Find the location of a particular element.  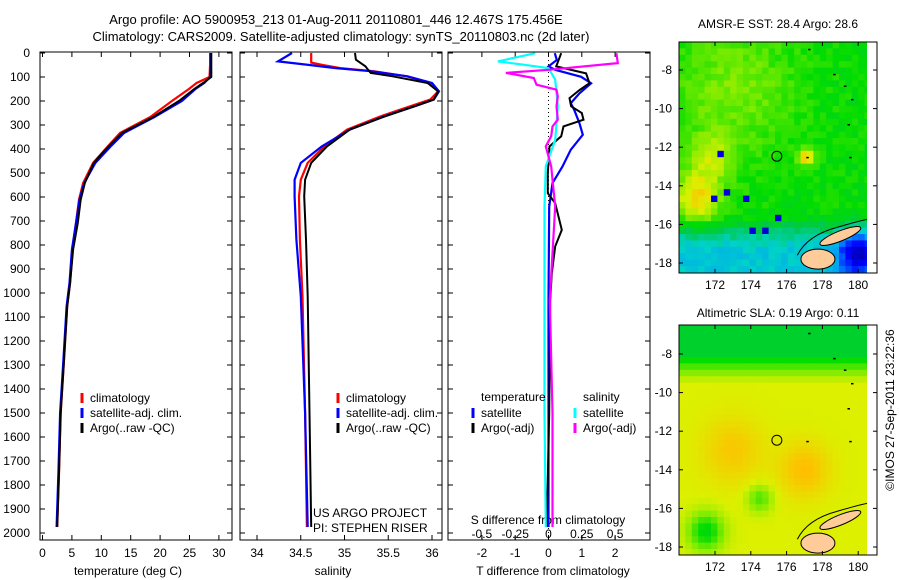

series-line-s-argo-adj- is located at coordinates (562, 290).